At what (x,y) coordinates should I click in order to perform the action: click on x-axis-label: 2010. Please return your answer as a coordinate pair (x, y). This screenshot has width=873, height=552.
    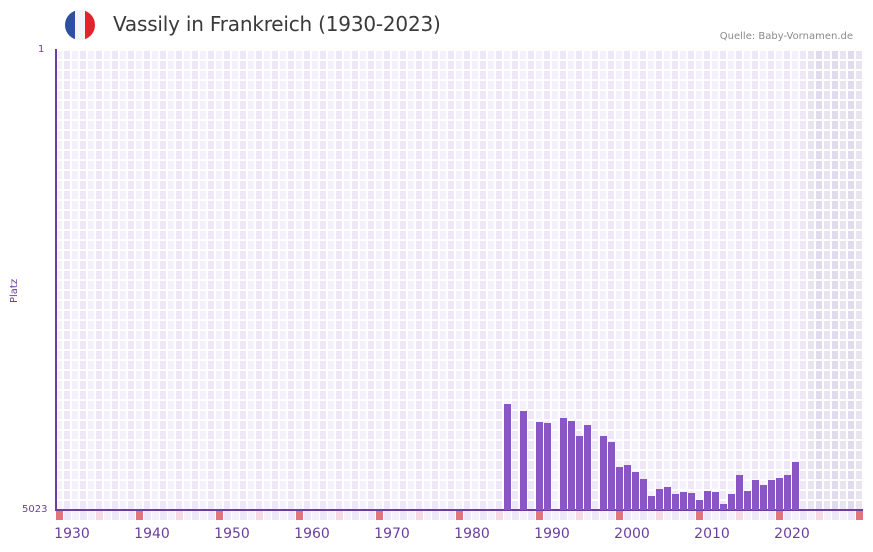
    Looking at the image, I should click on (712, 534).